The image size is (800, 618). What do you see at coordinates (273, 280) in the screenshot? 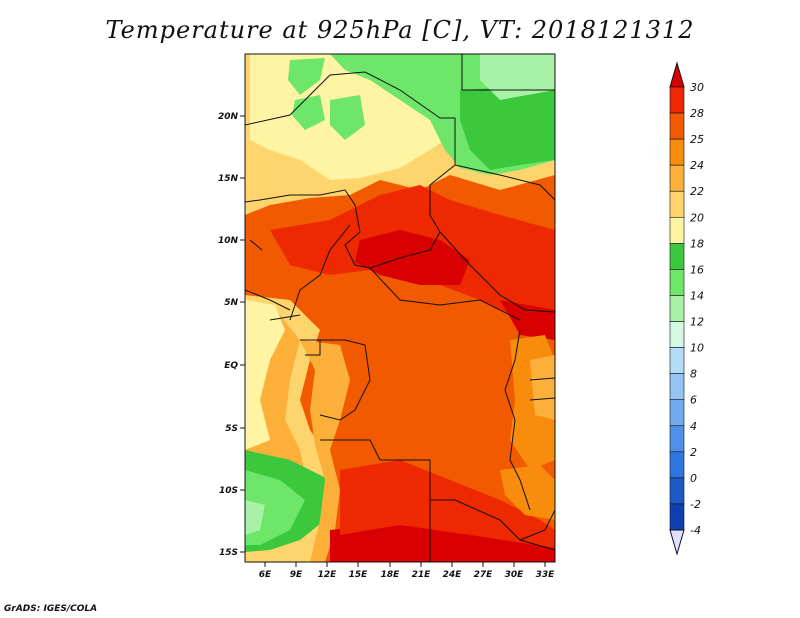
I see `border-west` at bounding box center [273, 280].